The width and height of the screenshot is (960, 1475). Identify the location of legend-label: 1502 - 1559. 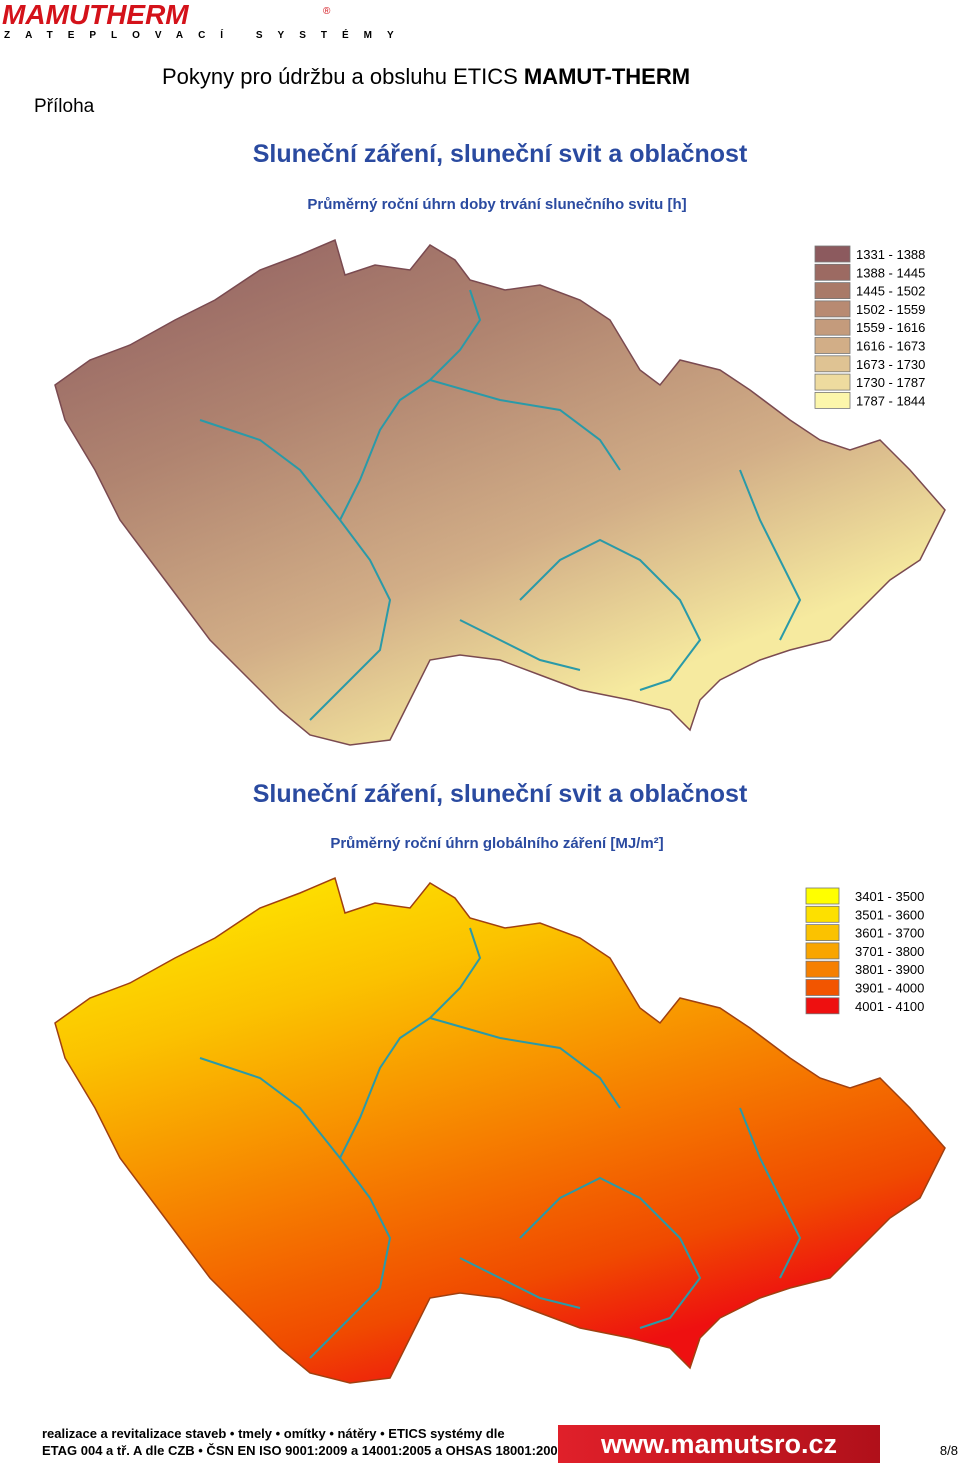
(890, 309).